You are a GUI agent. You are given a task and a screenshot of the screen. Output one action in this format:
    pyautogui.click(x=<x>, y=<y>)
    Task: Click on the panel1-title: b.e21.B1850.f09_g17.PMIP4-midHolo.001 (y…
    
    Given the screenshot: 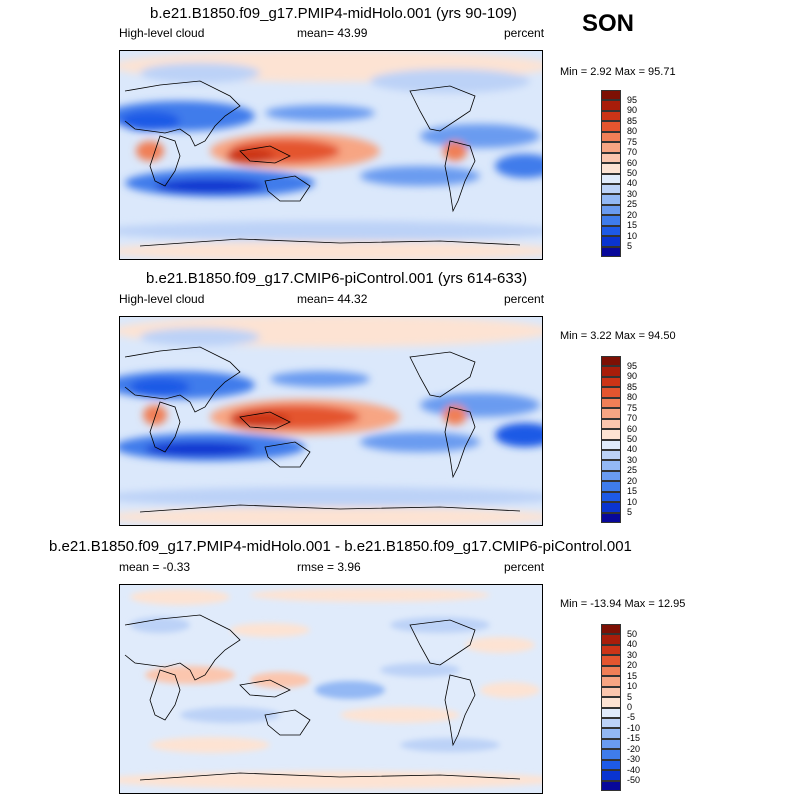 What is the action you would take?
    pyautogui.click(x=333, y=13)
    